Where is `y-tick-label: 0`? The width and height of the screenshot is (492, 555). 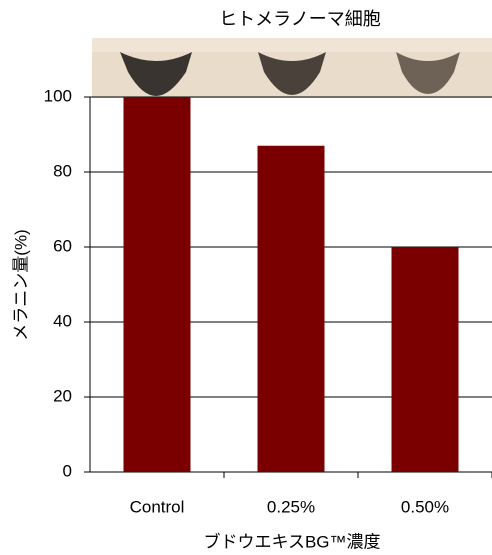 y-tick-label: 0 is located at coordinates (67, 470).